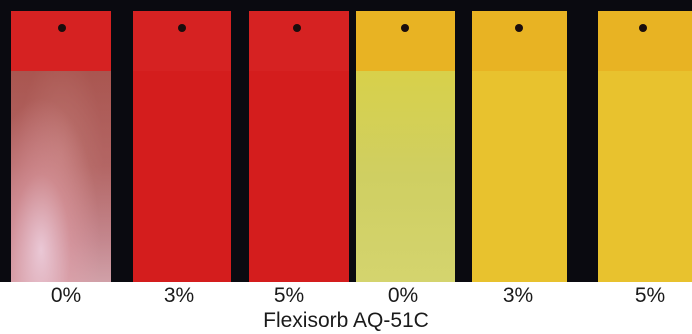  I want to click on figure-caption: Flexisorb AQ-51C, so click(346, 320).